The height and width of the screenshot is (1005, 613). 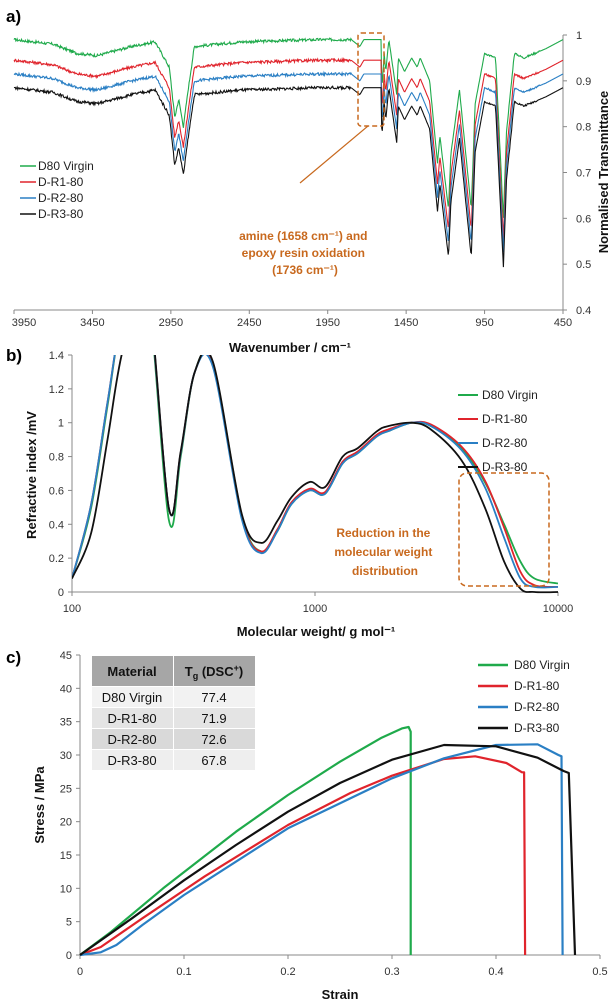 I want to click on panel-b-y-tick-label: 0, so click(x=61, y=593).